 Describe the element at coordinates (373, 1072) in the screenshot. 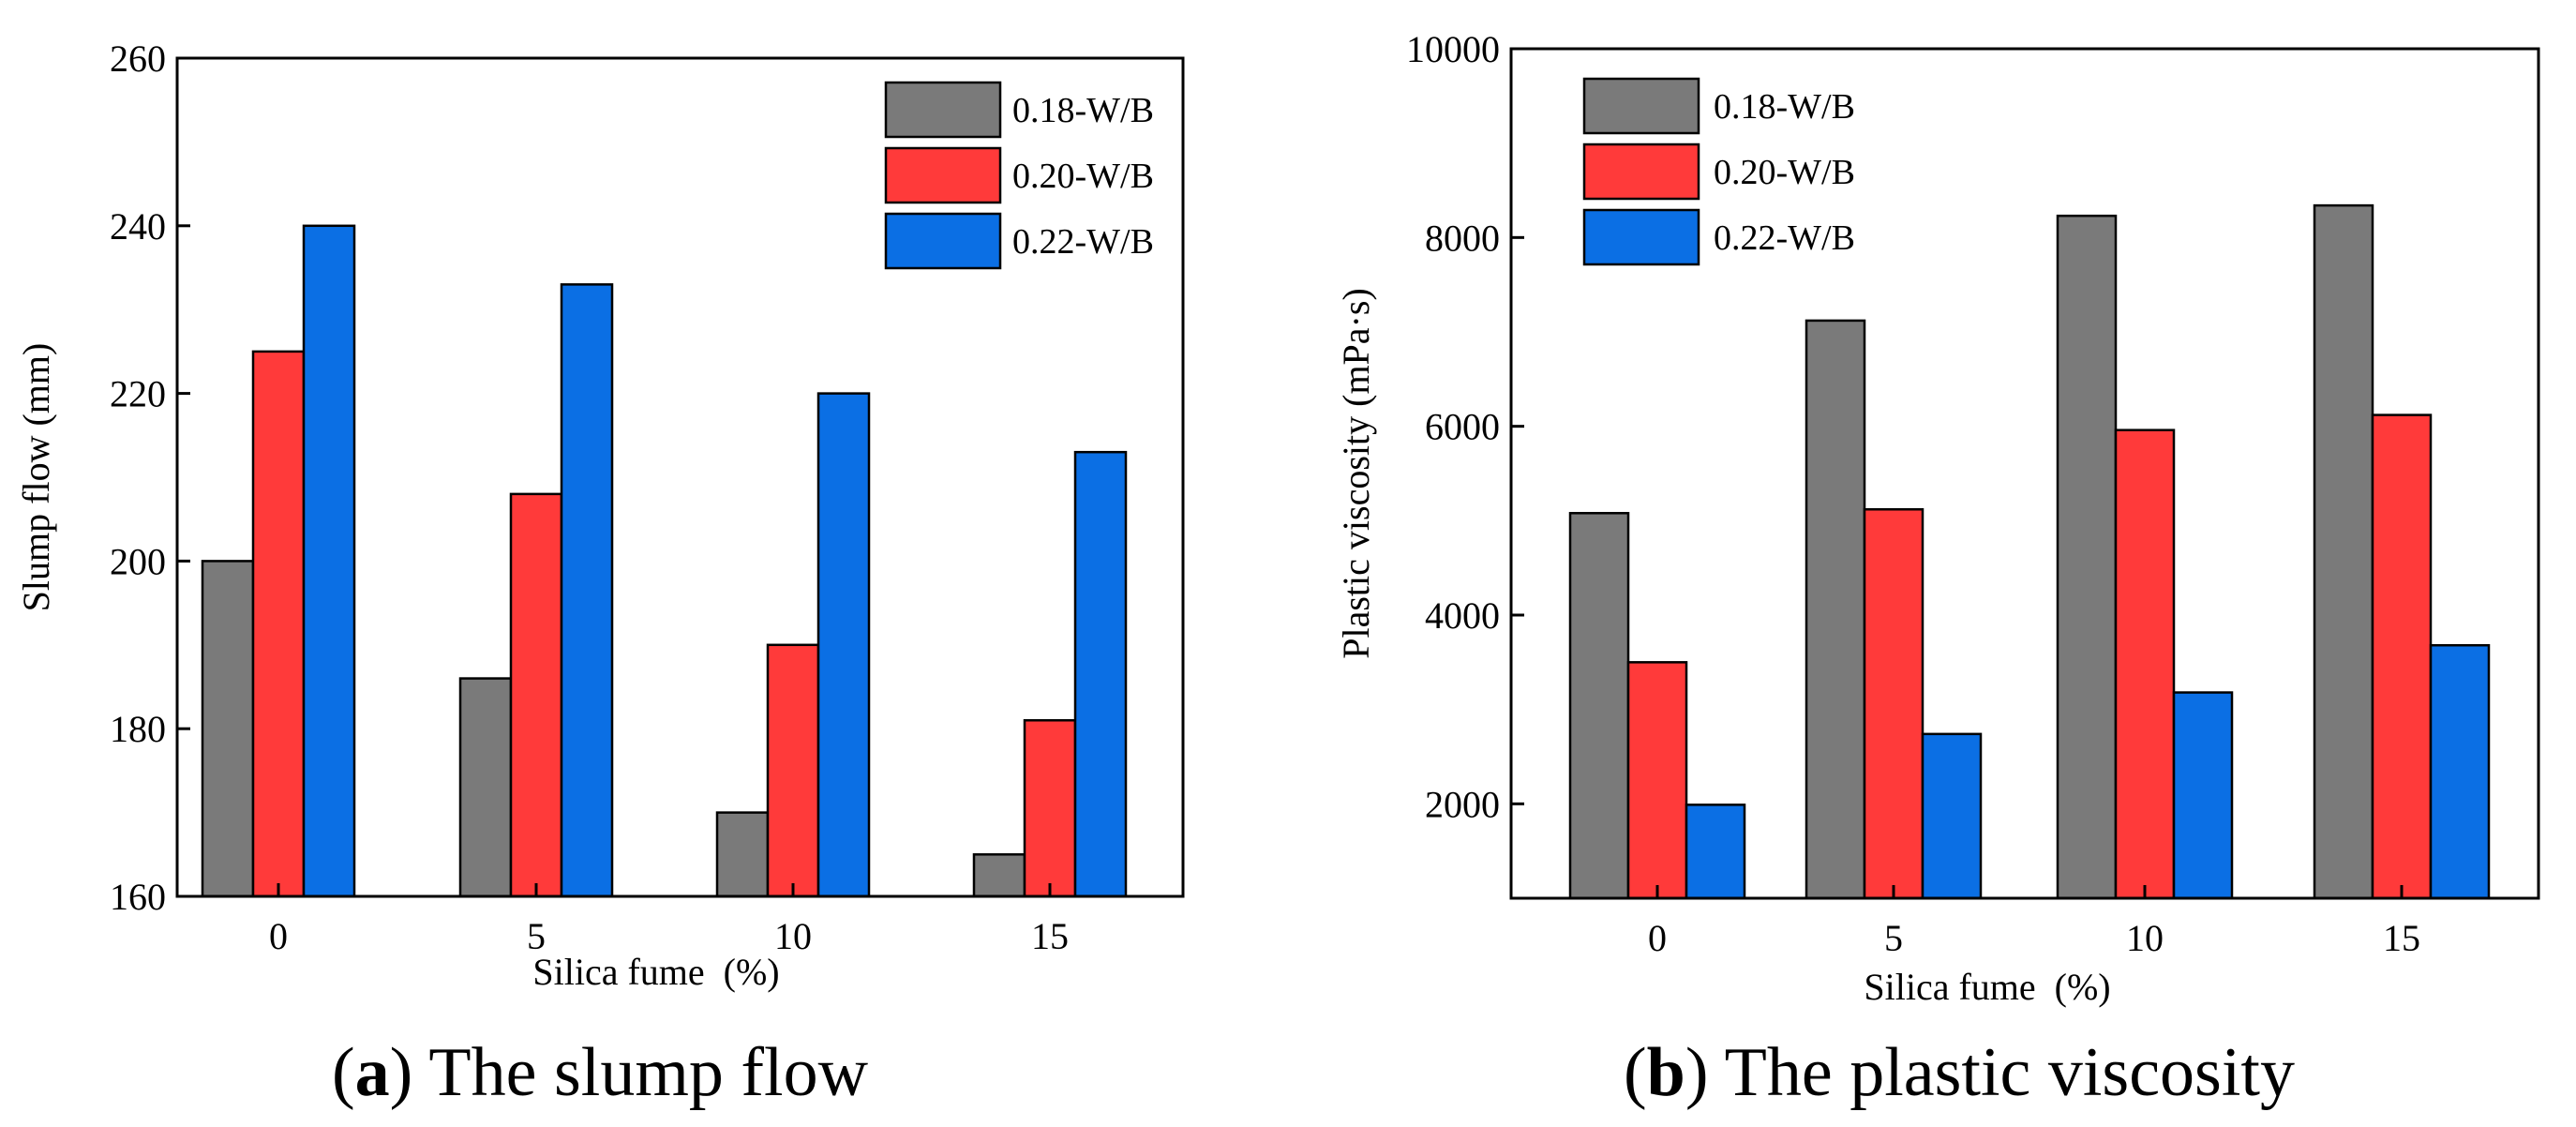

I see `caption-letter: a` at that location.